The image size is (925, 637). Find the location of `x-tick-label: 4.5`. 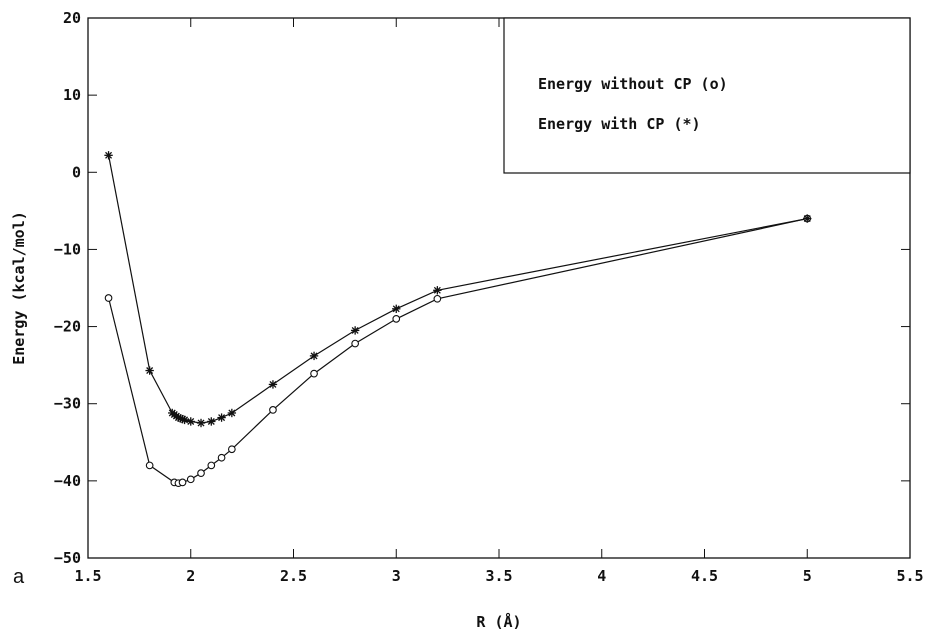

x-tick-label: 4.5 is located at coordinates (704, 576).